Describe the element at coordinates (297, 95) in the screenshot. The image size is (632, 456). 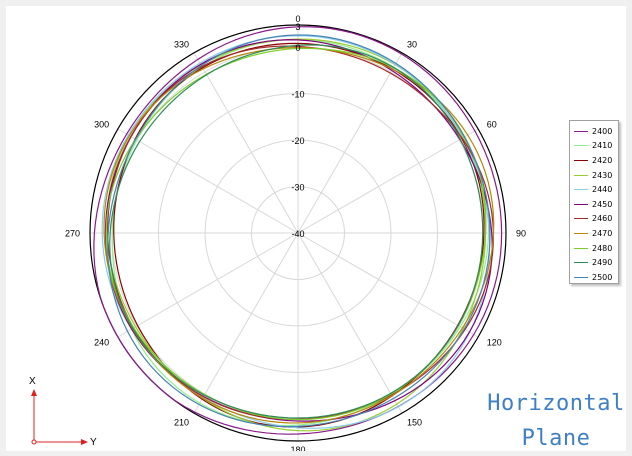
I see `radial-tick-label: -10` at that location.